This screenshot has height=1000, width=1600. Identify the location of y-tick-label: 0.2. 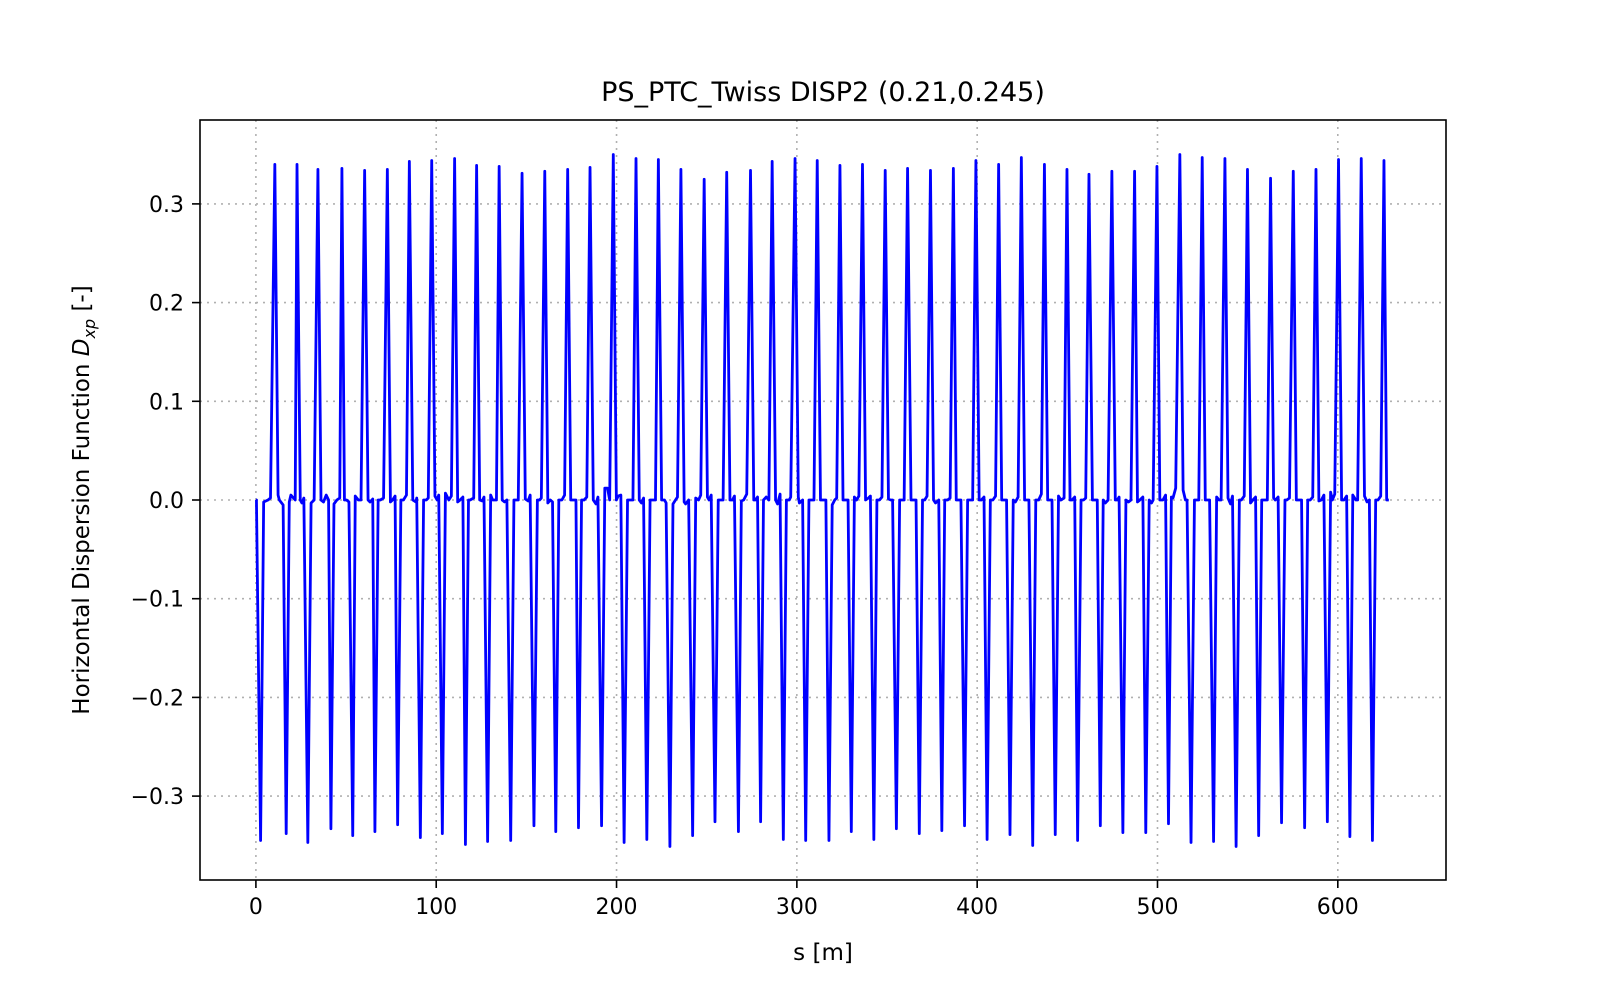
(166, 304).